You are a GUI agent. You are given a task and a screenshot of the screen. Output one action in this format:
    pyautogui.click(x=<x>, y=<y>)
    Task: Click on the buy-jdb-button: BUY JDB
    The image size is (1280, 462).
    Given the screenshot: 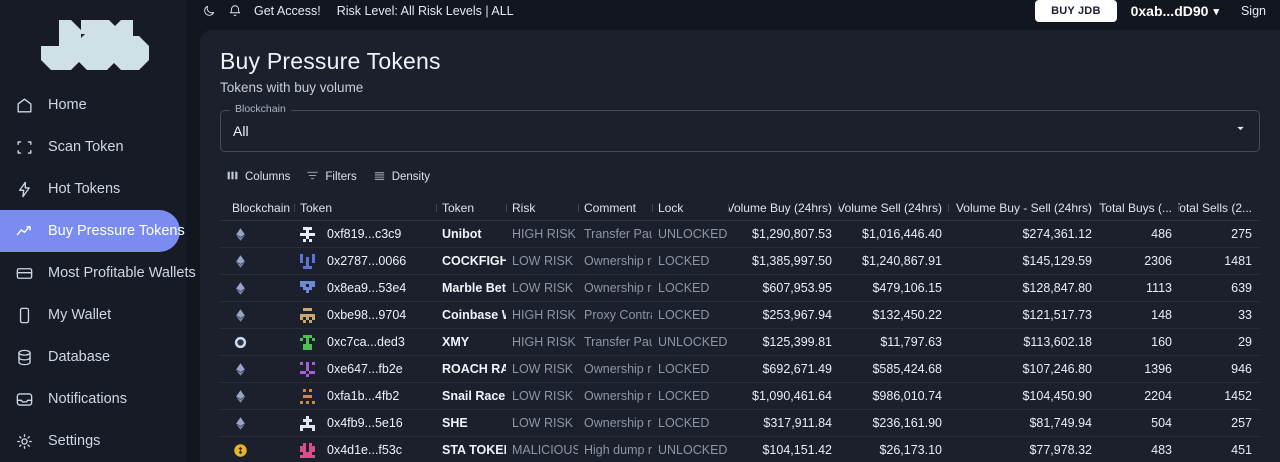 What is the action you would take?
    pyautogui.click(x=1076, y=11)
    